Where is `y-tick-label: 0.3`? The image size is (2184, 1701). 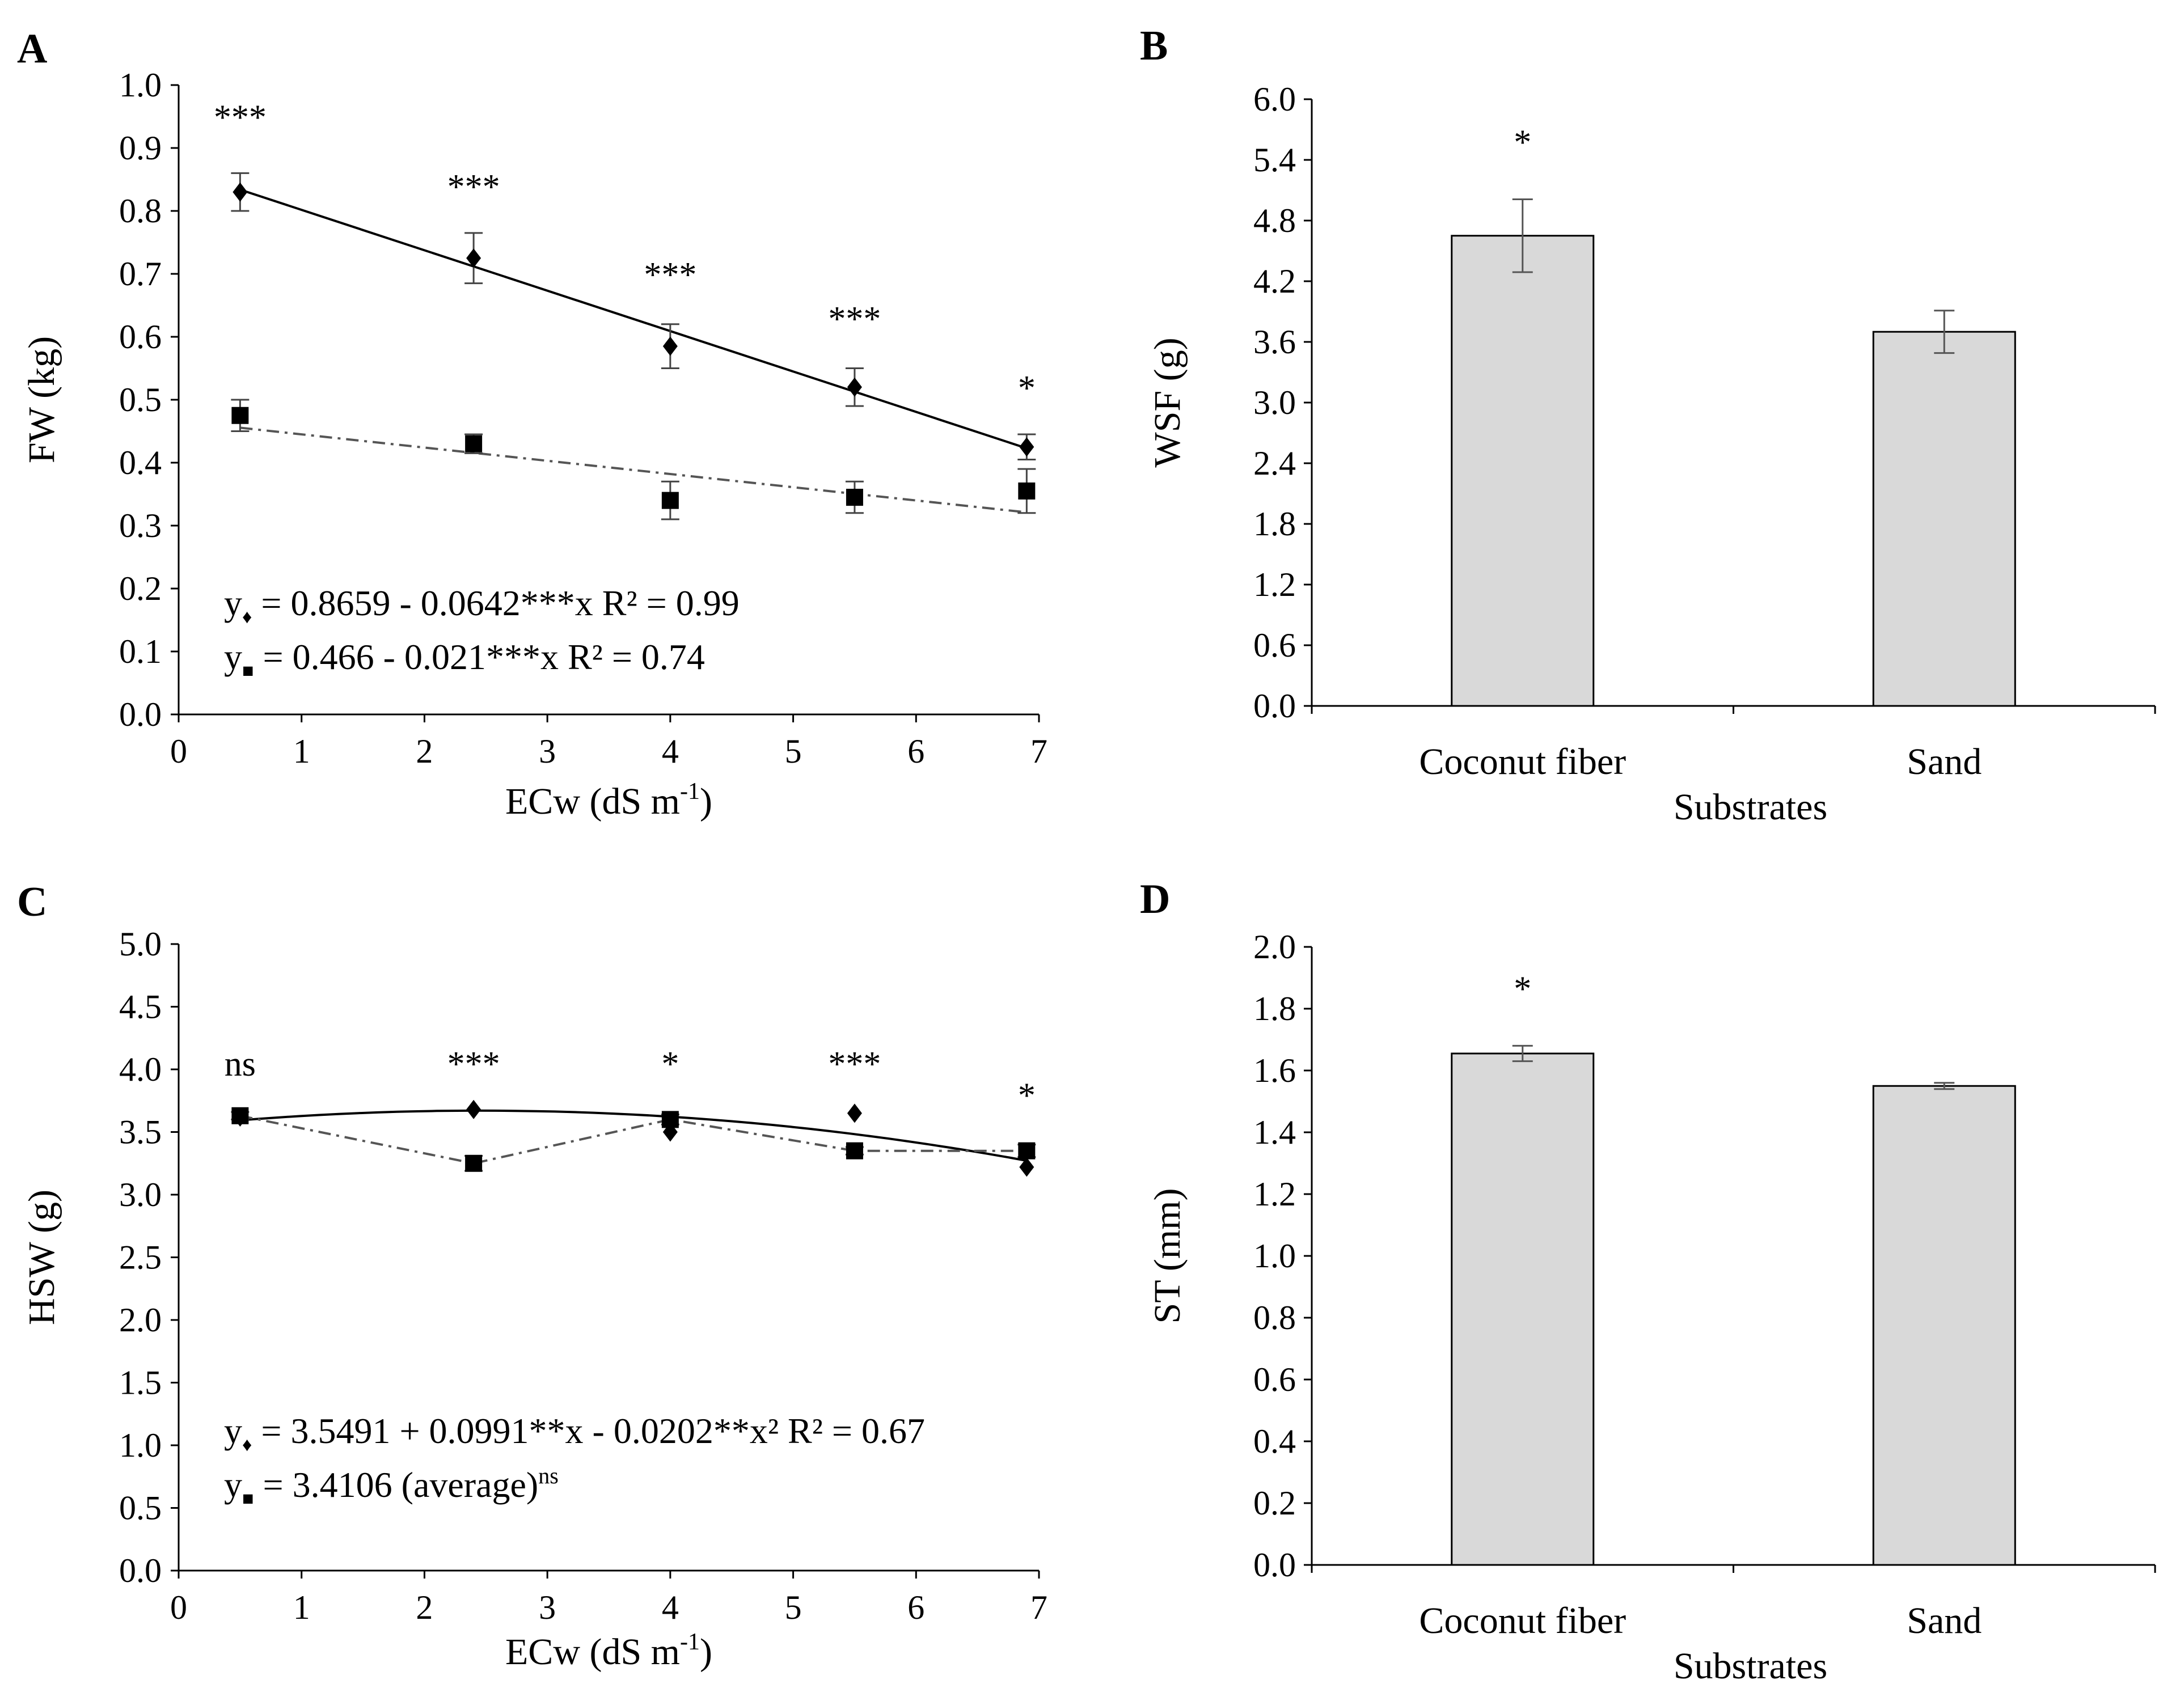 y-tick-label: 0.3 is located at coordinates (140, 525).